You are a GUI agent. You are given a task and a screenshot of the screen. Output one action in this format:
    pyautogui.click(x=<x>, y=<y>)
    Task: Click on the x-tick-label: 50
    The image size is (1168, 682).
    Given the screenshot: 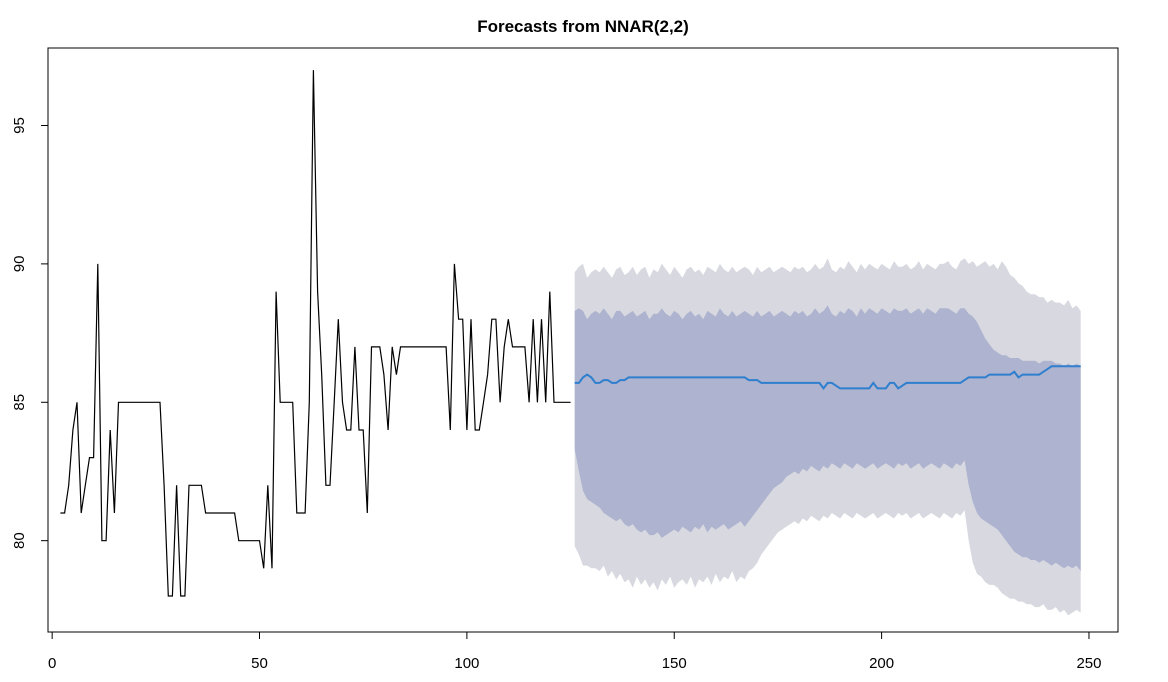 What is the action you would take?
    pyautogui.click(x=259, y=663)
    